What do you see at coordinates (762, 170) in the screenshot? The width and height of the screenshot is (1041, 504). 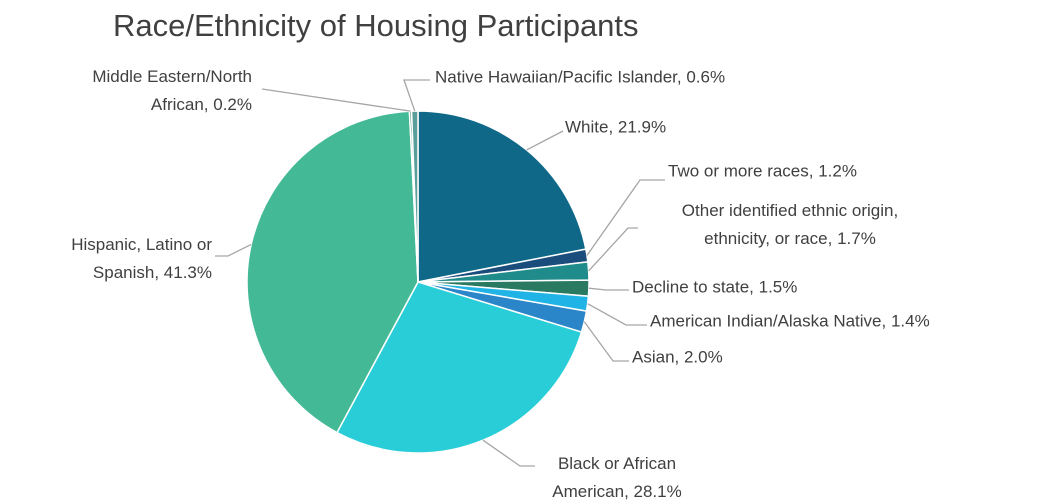 I see `data-label: Two or more races, 1.2%` at bounding box center [762, 170].